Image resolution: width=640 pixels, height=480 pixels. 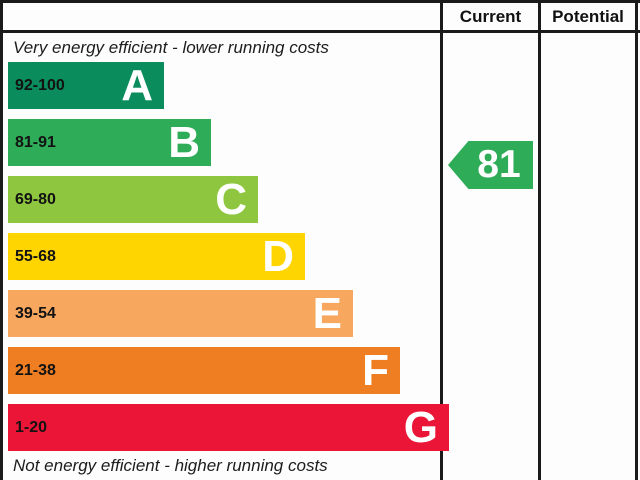 I want to click on band-letter: B, so click(x=184, y=142).